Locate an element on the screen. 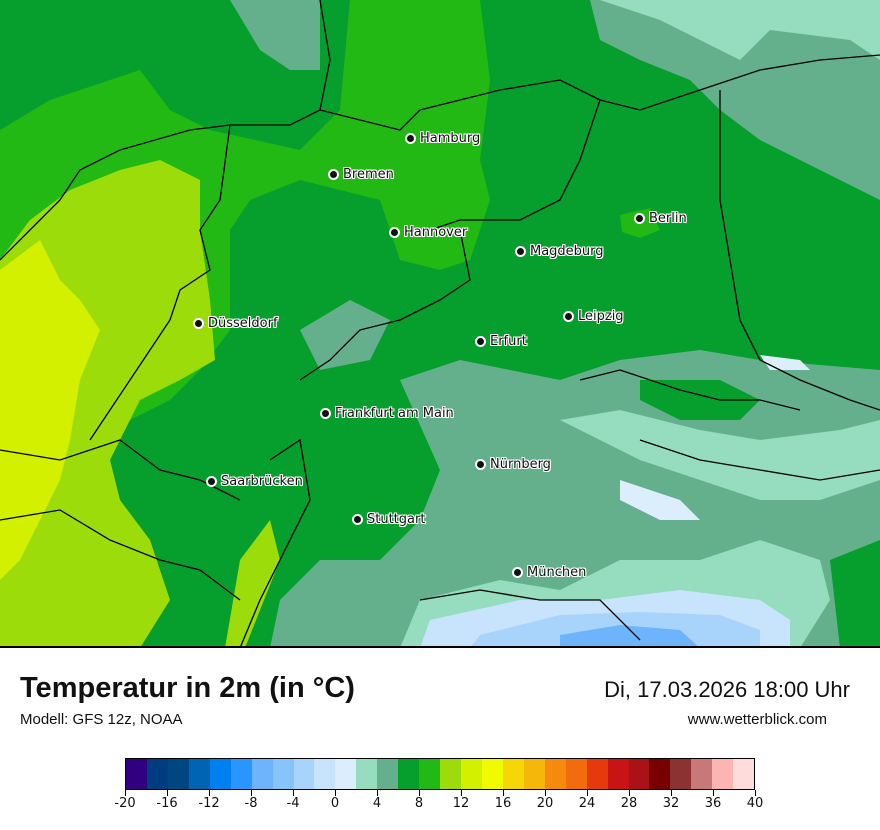 The image size is (880, 830). valid-time: Di, 17.03.2026 18:00 Uhr is located at coordinates (727, 689).